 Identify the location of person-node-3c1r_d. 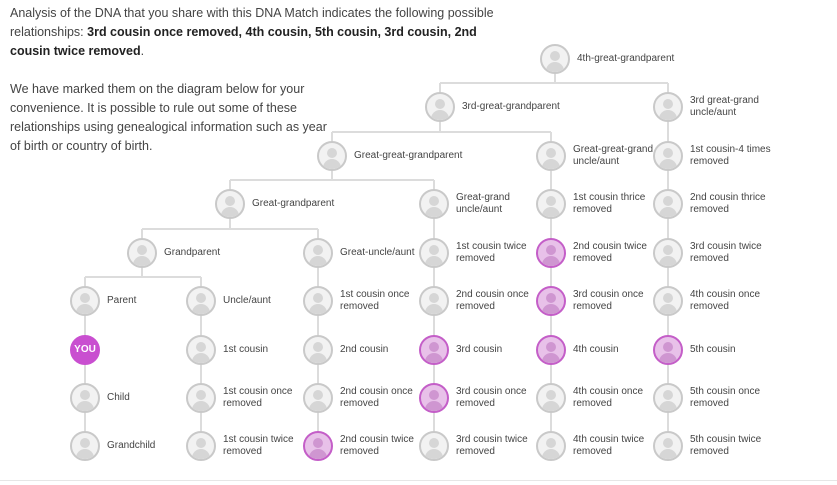
(434, 398).